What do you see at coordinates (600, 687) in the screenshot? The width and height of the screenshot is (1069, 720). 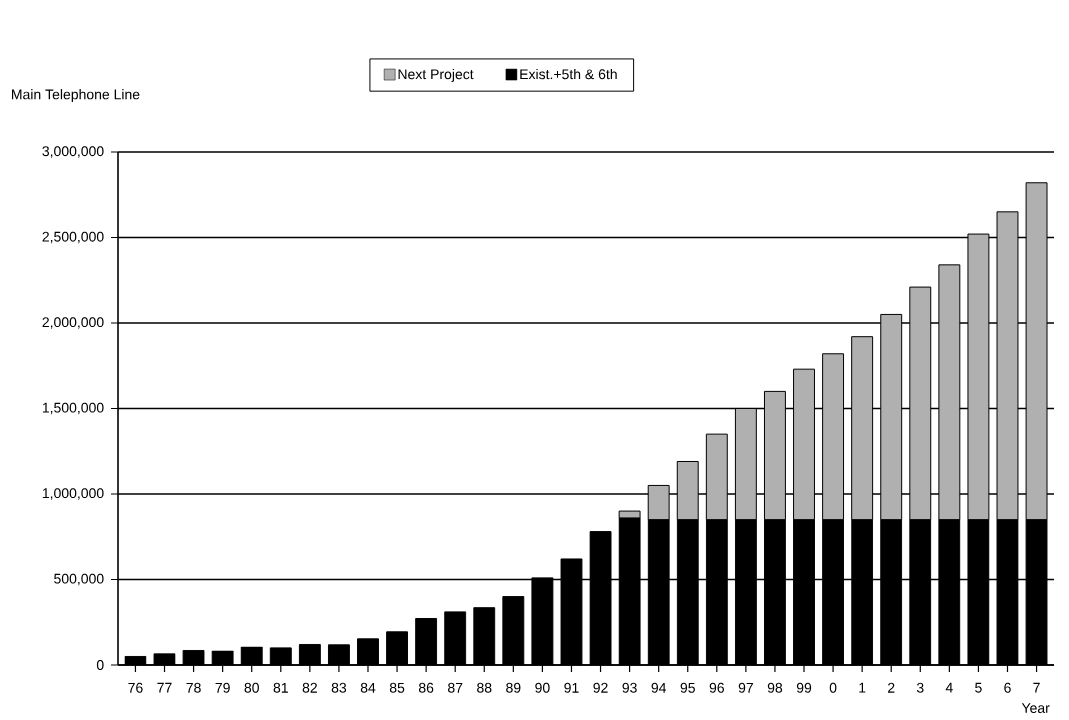 I see `x-tick-label: 92` at bounding box center [600, 687].